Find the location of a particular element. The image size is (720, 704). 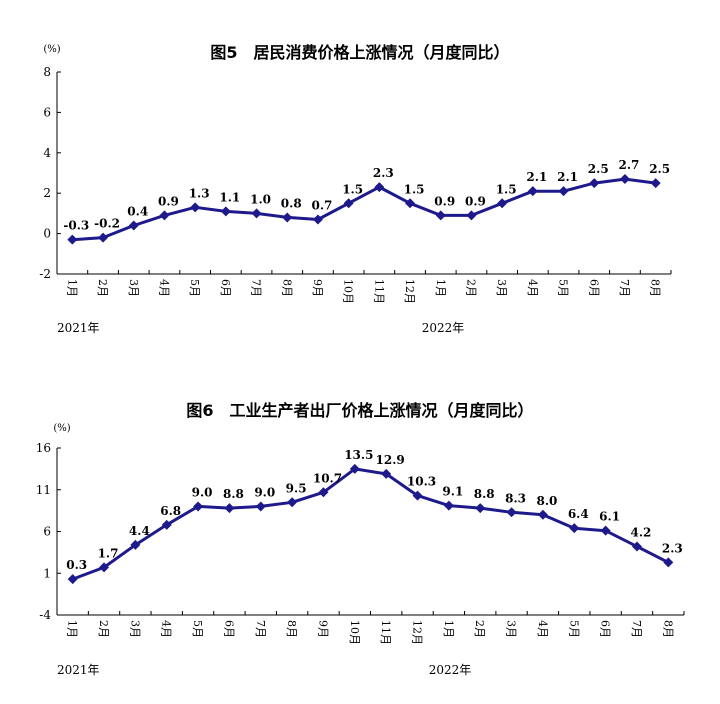

year-label: 2022年 is located at coordinates (443, 328).